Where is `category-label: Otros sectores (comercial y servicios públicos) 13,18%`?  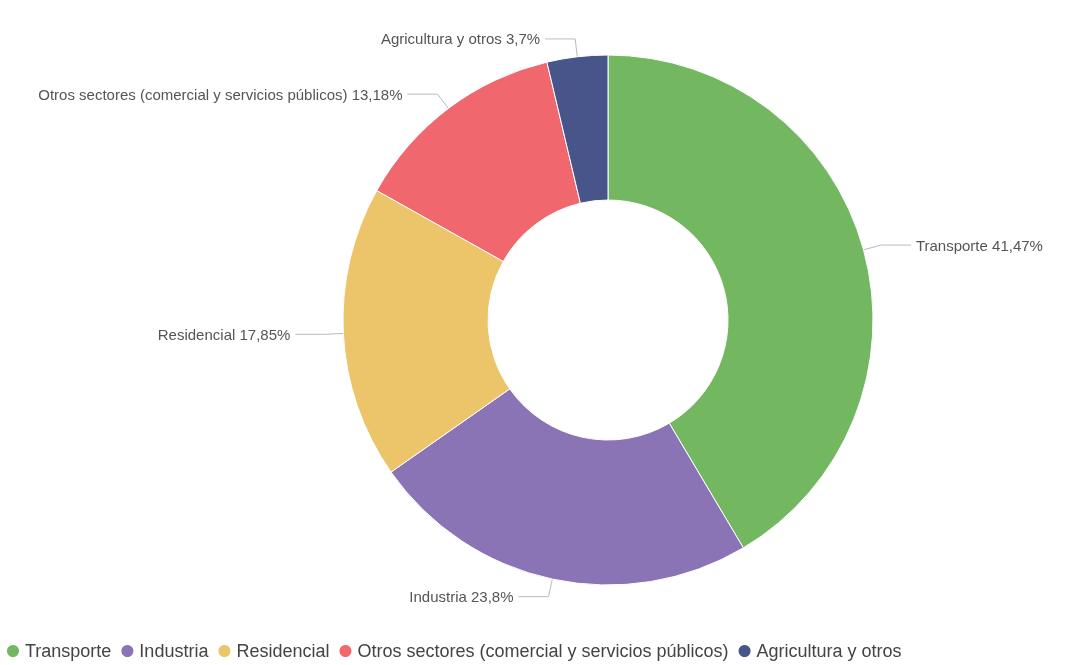
category-label: Otros sectores (comercial y servicios públicos) 13,18% is located at coordinates (220, 94).